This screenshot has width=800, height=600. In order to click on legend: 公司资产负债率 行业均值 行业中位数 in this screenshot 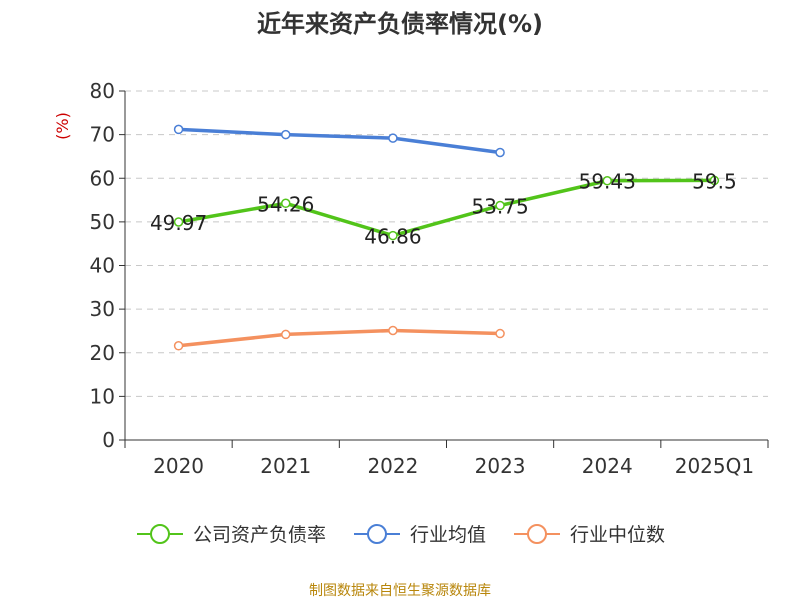, I will do `click(400, 533)`.